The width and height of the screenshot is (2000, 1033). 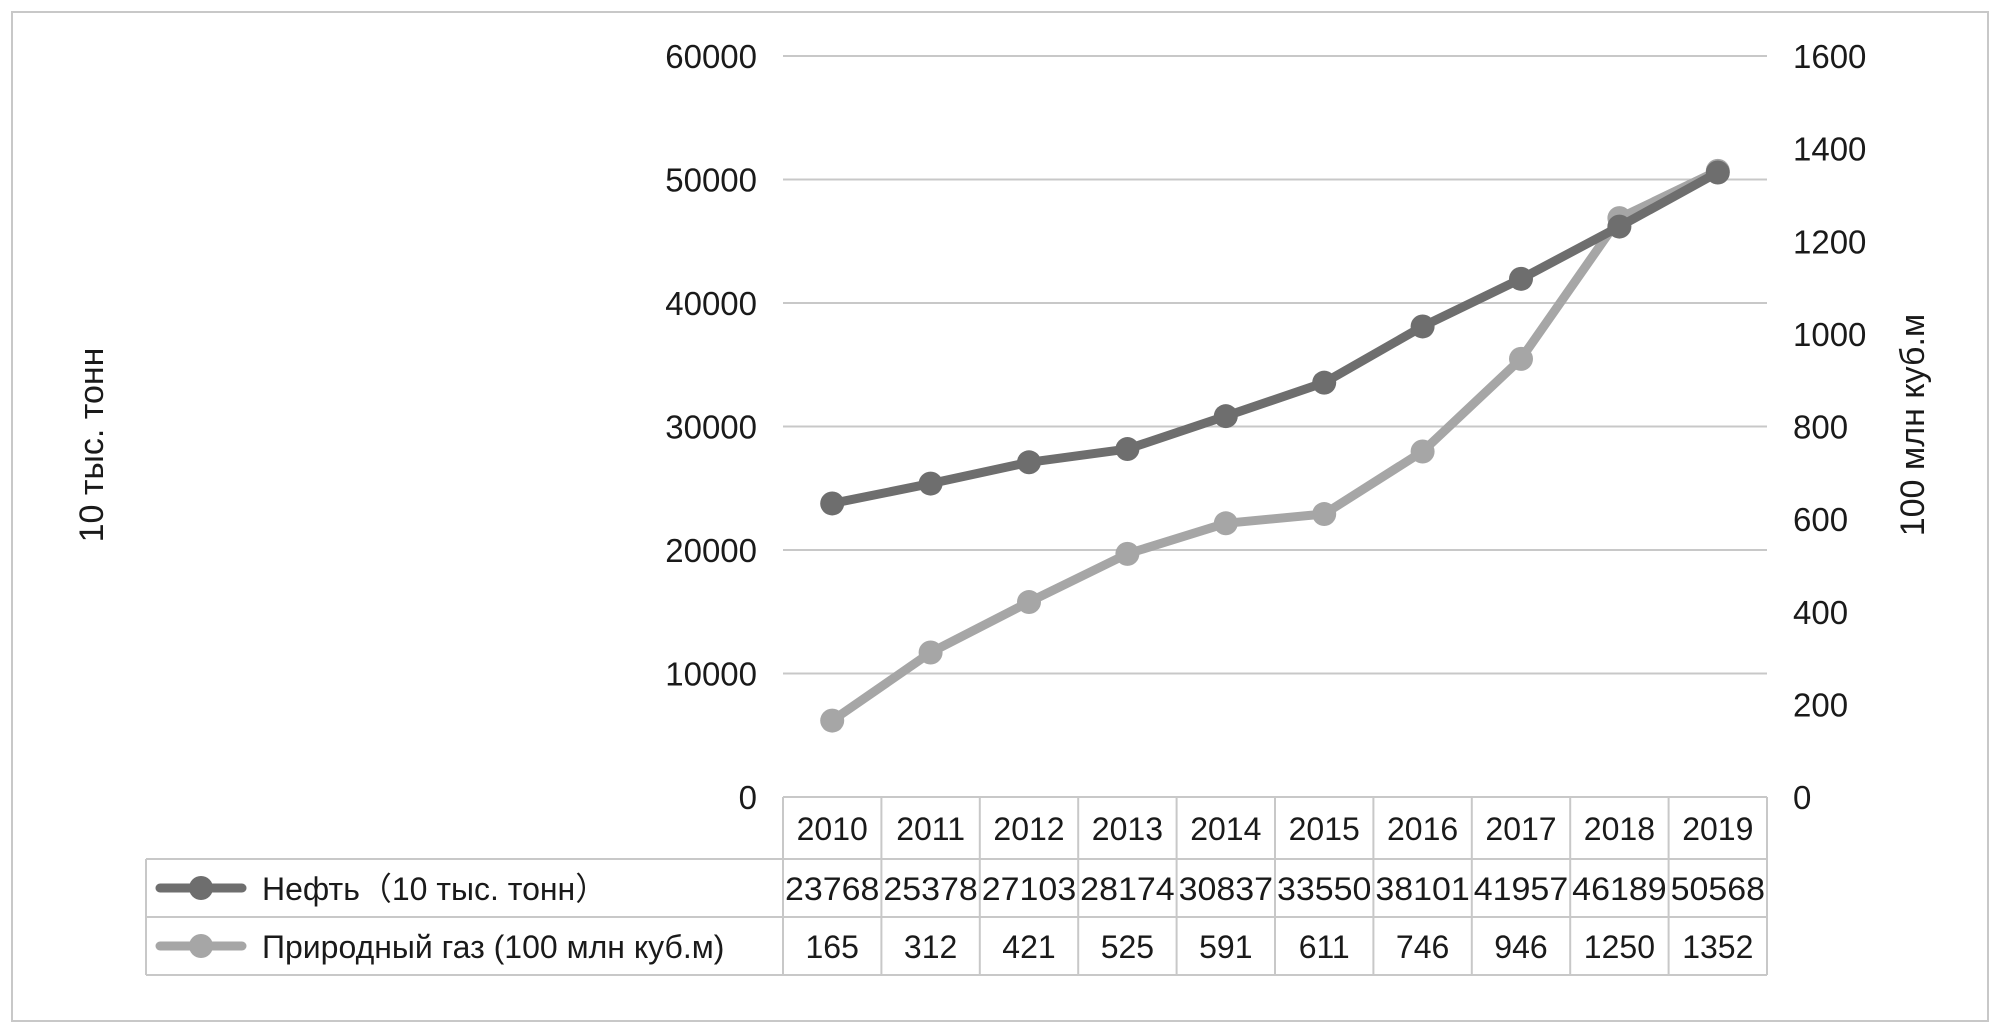 I want to click on table-cell-value: 611, so click(x=1324, y=947).